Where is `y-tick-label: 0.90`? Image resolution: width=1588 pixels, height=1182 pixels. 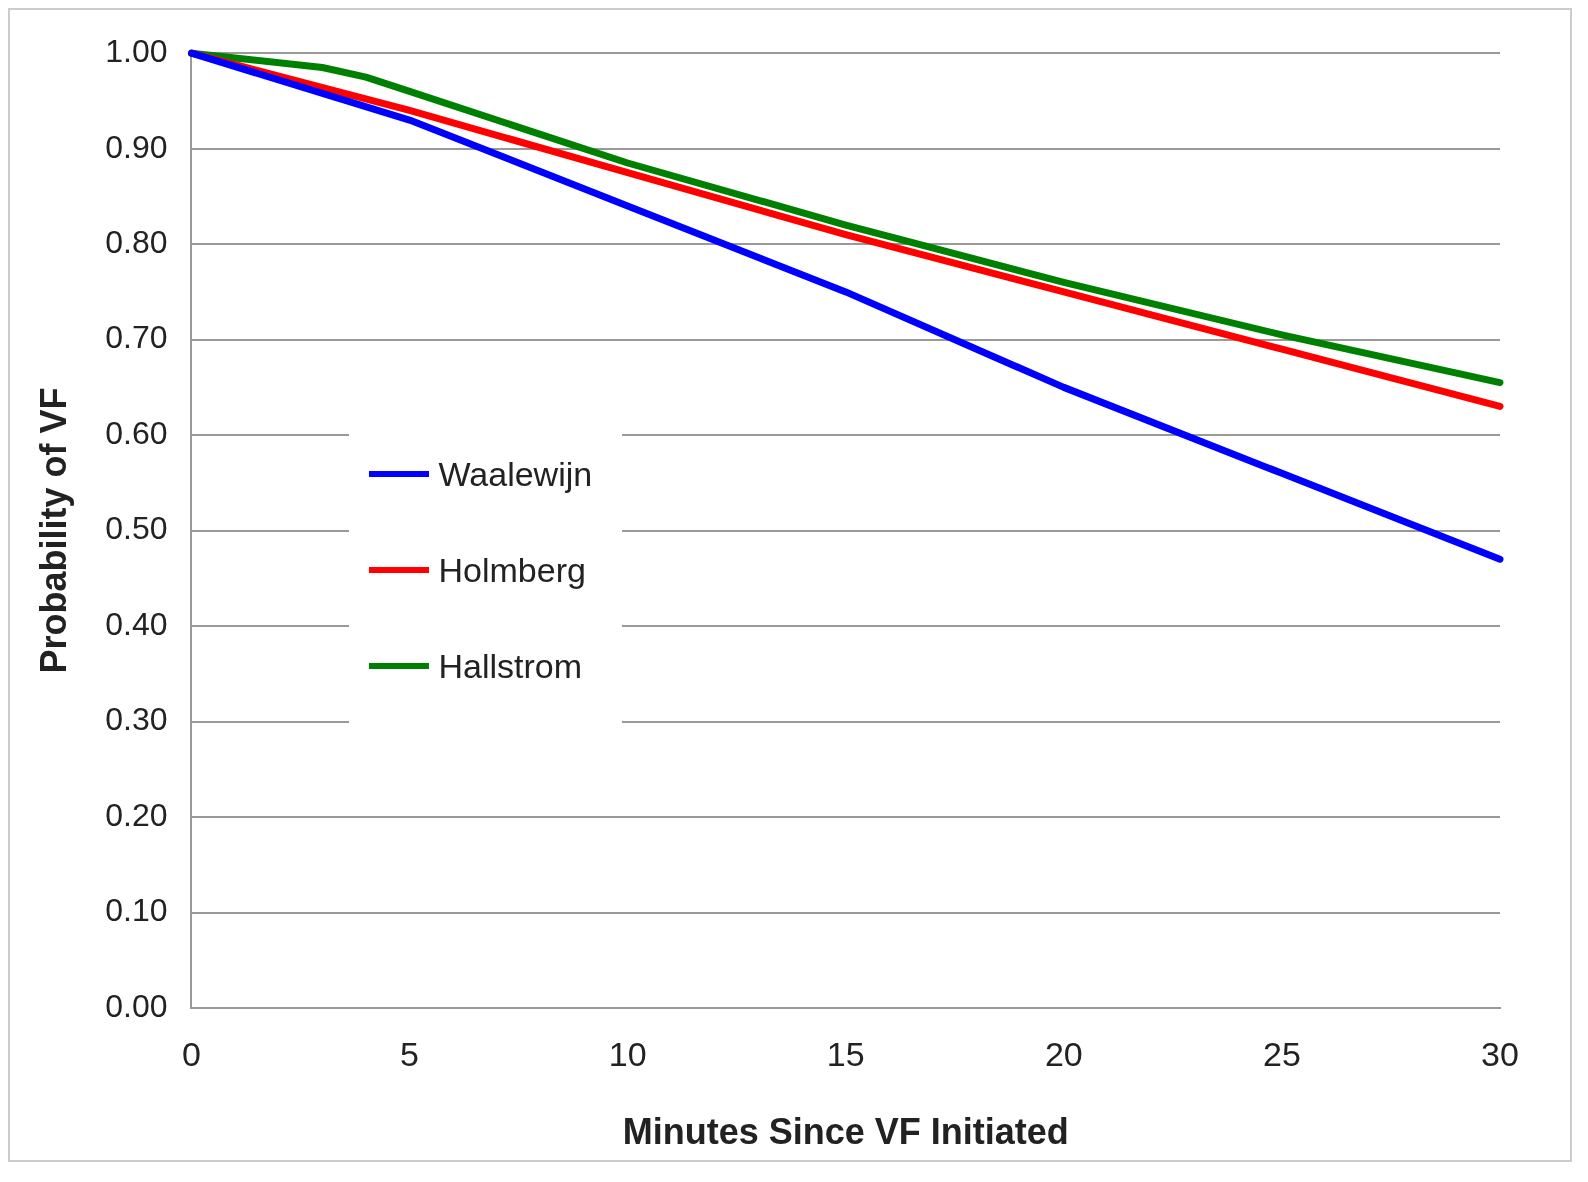 y-tick-label: 0.90 is located at coordinates (136, 146).